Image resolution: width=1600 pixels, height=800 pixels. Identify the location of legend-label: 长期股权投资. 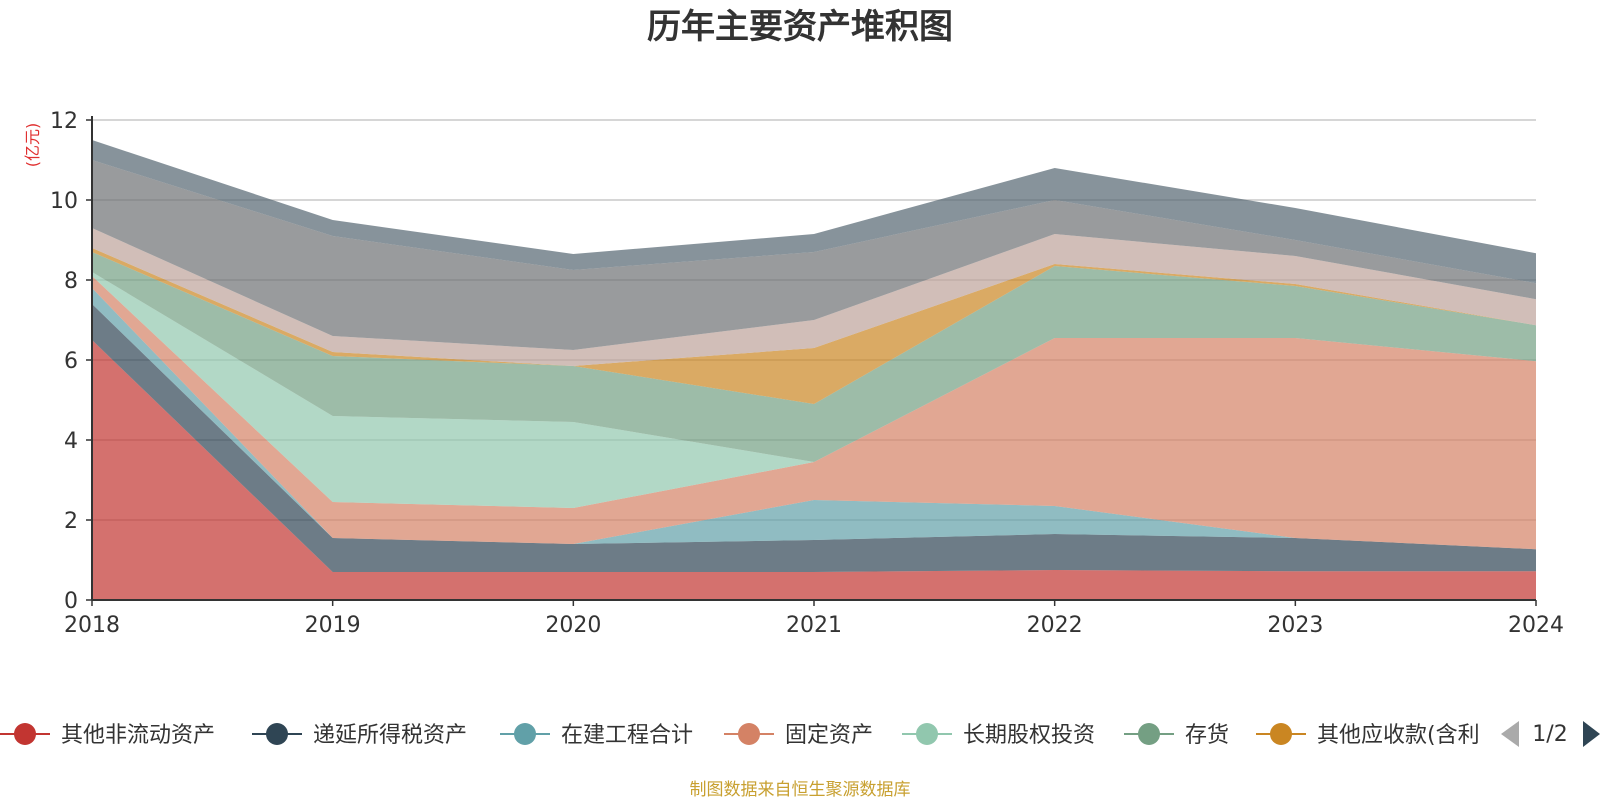
(1029, 735).